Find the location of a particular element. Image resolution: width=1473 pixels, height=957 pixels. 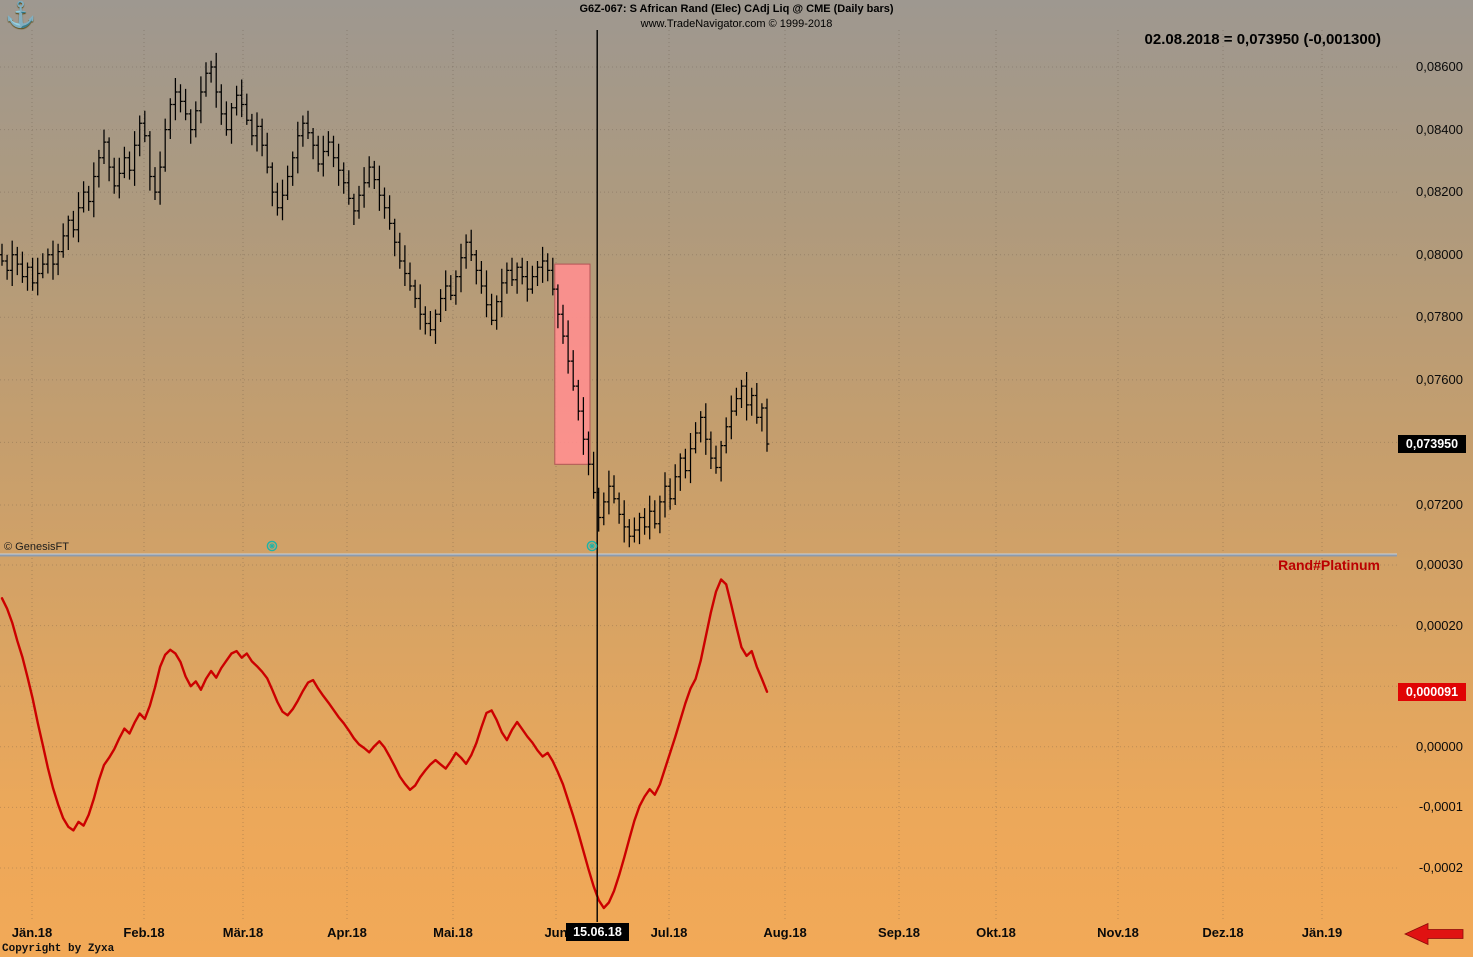

indicator-name-label: Rand#Platinum is located at coordinates (1329, 565).